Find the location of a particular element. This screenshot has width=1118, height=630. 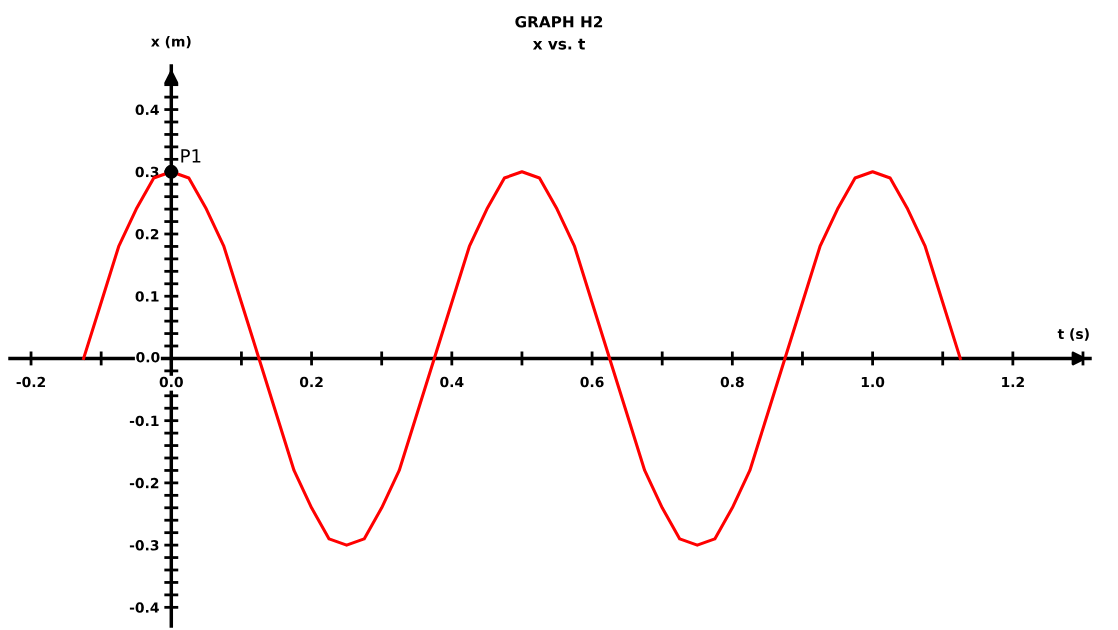

y-tick-label: -0.4 is located at coordinates (144, 607).